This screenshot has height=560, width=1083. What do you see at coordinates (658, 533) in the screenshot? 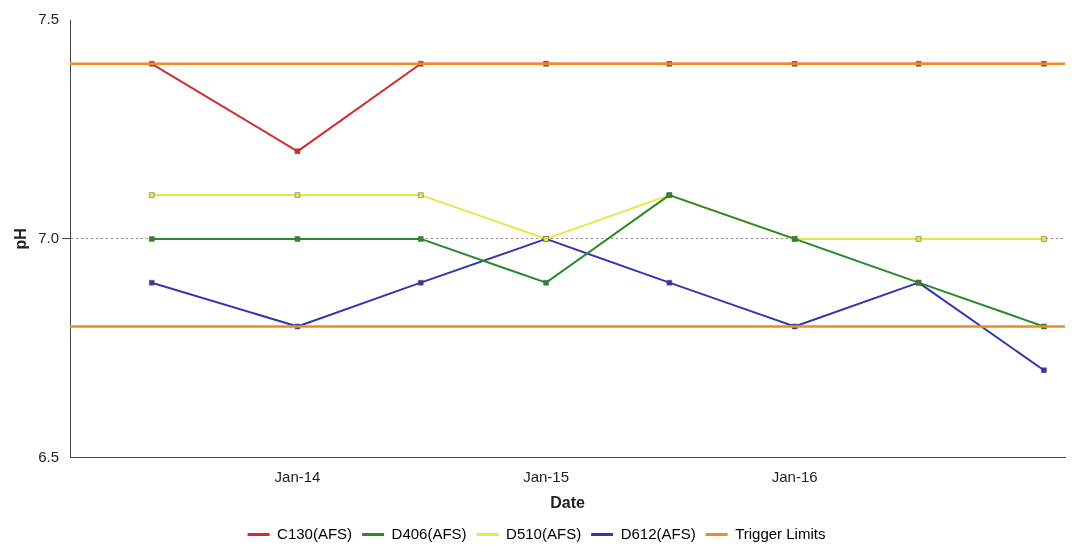
I see `legend-label: D612(AFS)` at bounding box center [658, 533].